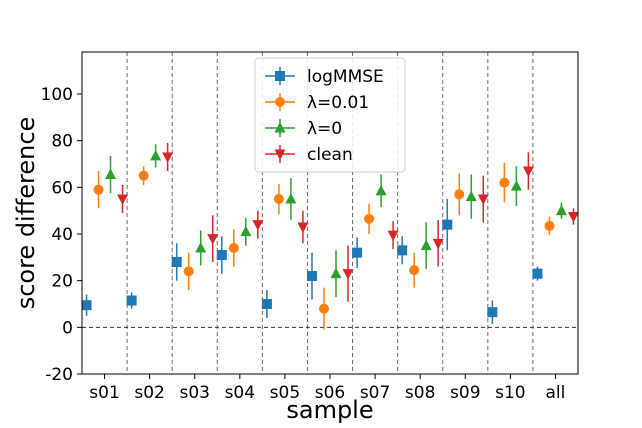  What do you see at coordinates (324, 129) in the screenshot?
I see `legend-label: λ=0` at bounding box center [324, 129].